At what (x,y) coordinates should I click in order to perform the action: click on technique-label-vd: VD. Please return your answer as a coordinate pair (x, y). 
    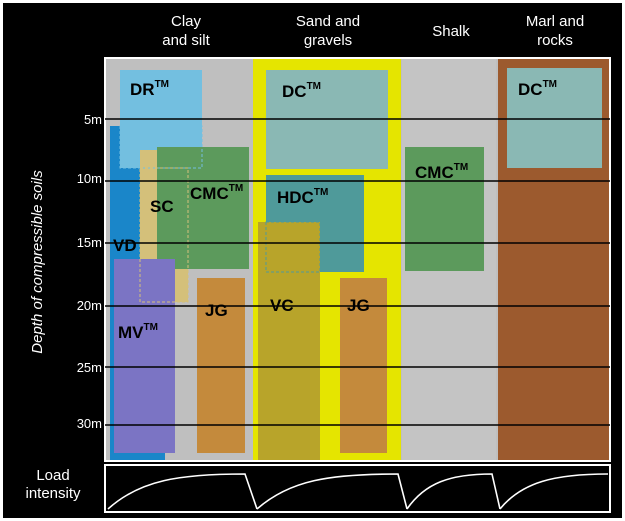
    Looking at the image, I should click on (125, 245).